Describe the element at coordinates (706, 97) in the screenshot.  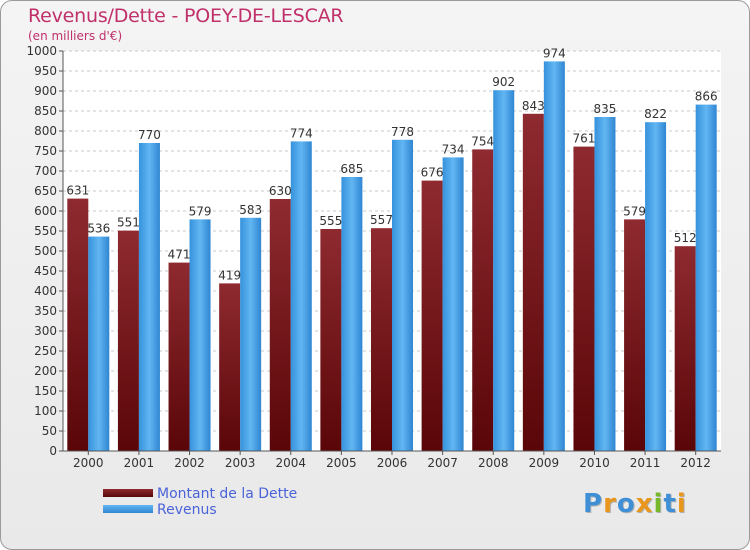
I see `data-label-revenue: 866` at that location.